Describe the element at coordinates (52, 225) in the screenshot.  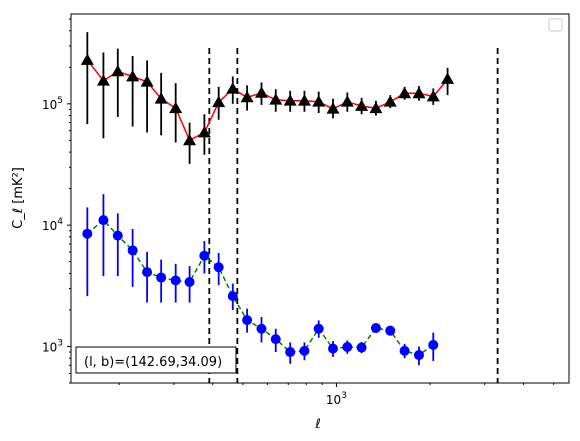
I see `y-tick-label: 10⁴` at that location.